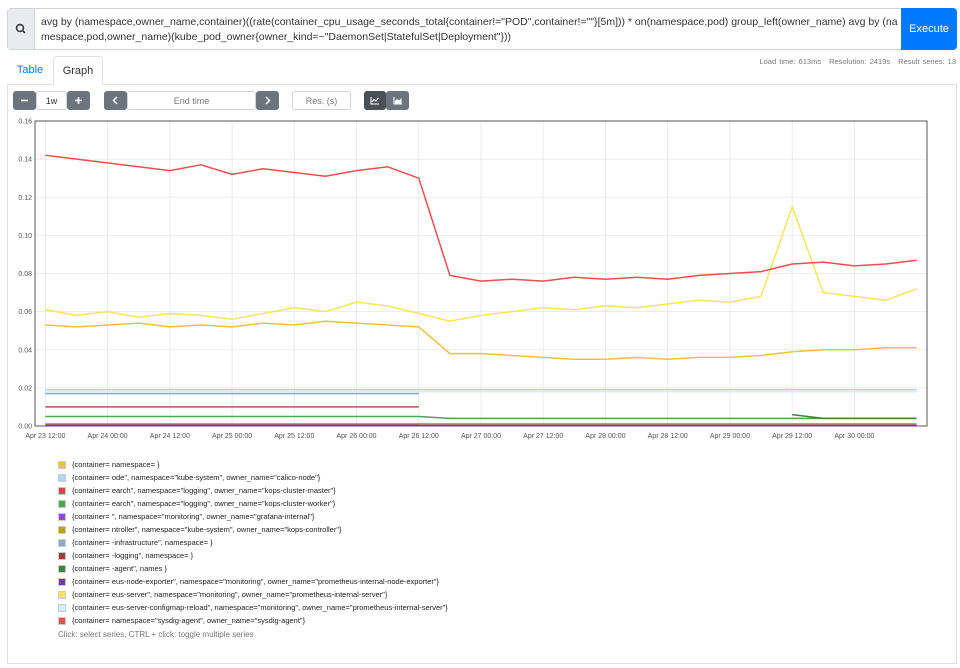 Image resolution: width=960 pixels, height=668 pixels. Describe the element at coordinates (397, 100) in the screenshot. I see `stacked-toggle-on` at that location.